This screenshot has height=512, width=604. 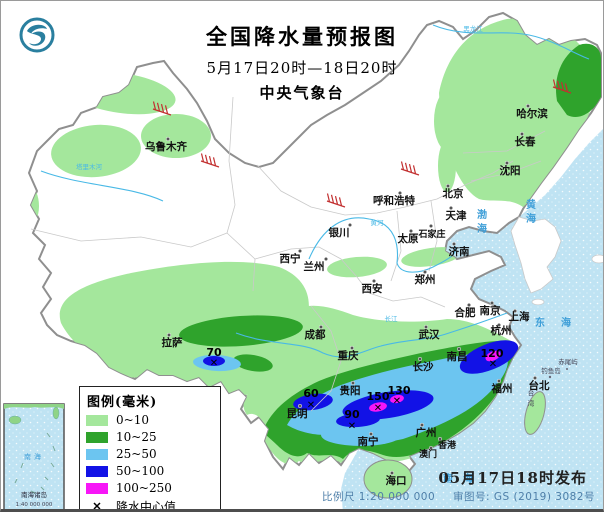 What do you see at coordinates (172, 342) in the screenshot?
I see `city-label: 拉萨` at bounding box center [172, 342].